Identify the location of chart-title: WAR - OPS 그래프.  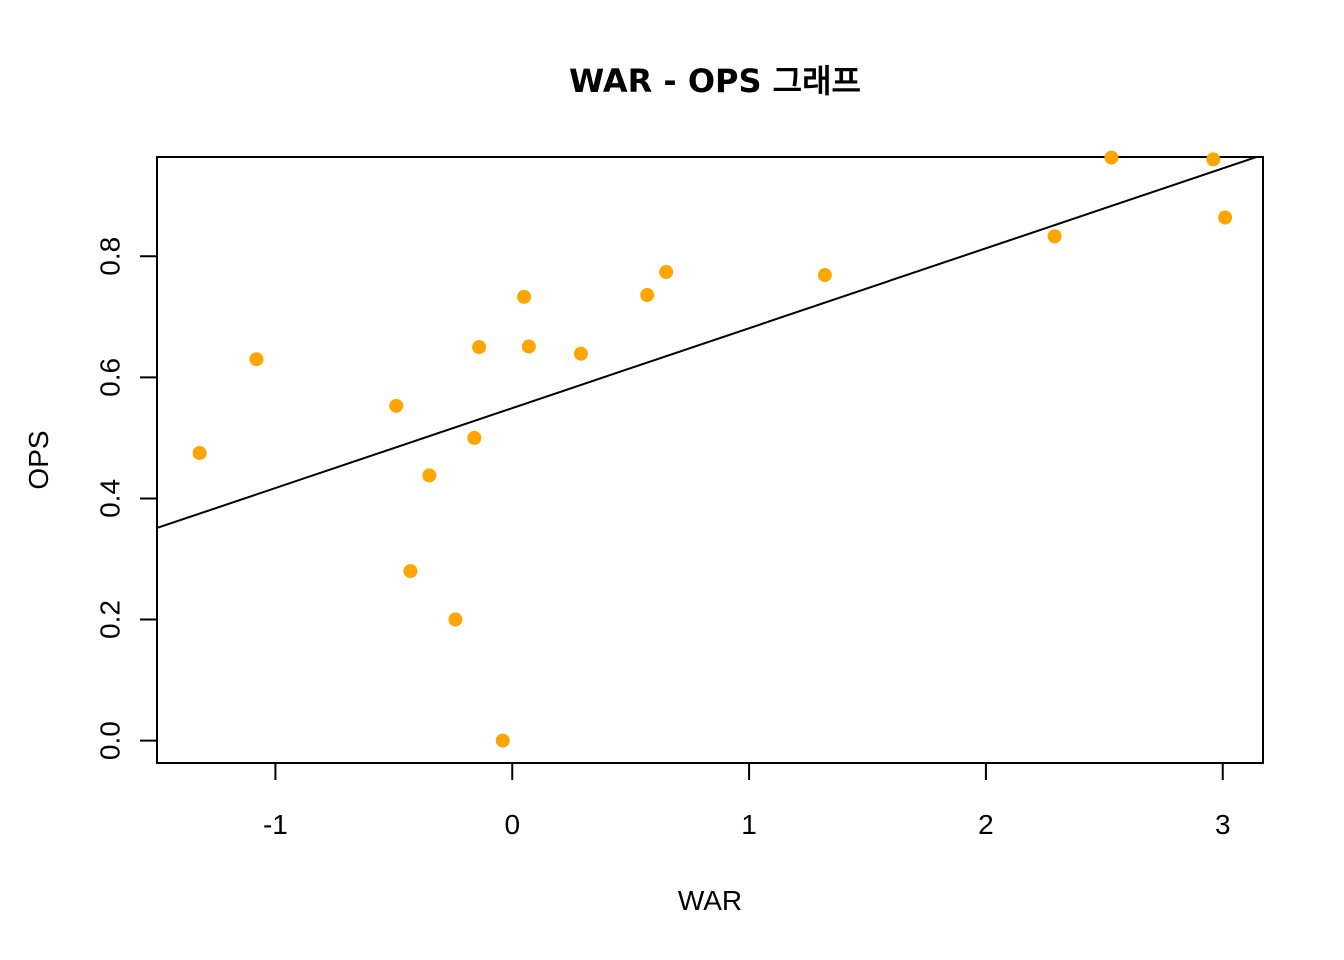
(715, 81).